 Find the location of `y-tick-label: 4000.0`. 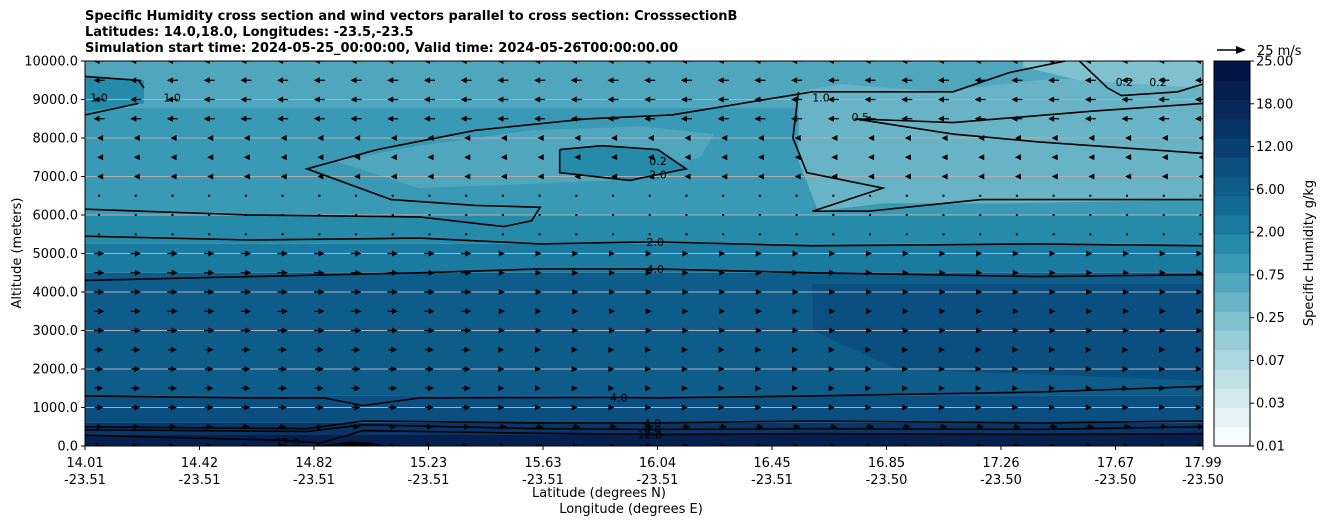

y-tick-label: 4000.0 is located at coordinates (56, 293).